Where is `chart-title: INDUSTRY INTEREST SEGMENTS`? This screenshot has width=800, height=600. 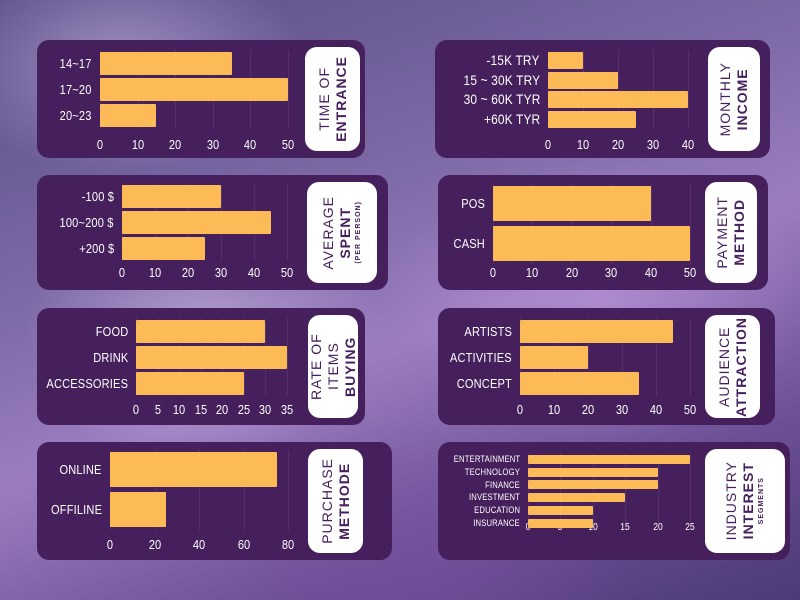 chart-title: INDUSTRY INTEREST SEGMENTS is located at coordinates (745, 500).